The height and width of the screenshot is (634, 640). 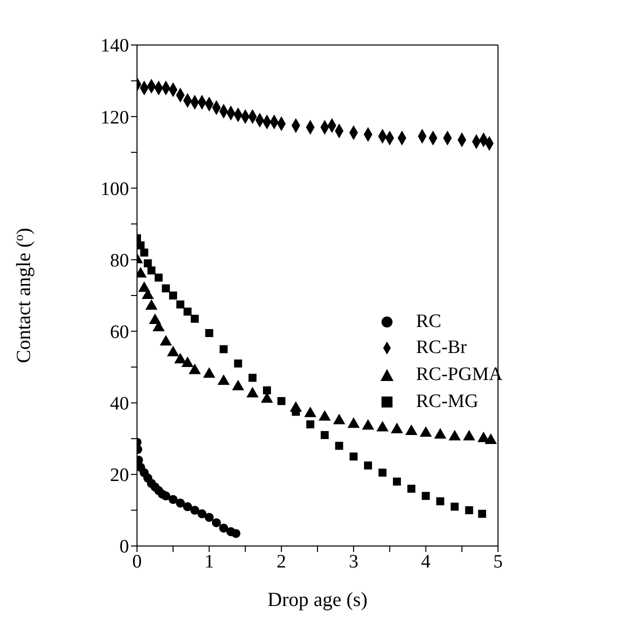 What do you see at coordinates (114, 189) in the screenshot?
I see `y-tick-label: 100` at bounding box center [114, 189].